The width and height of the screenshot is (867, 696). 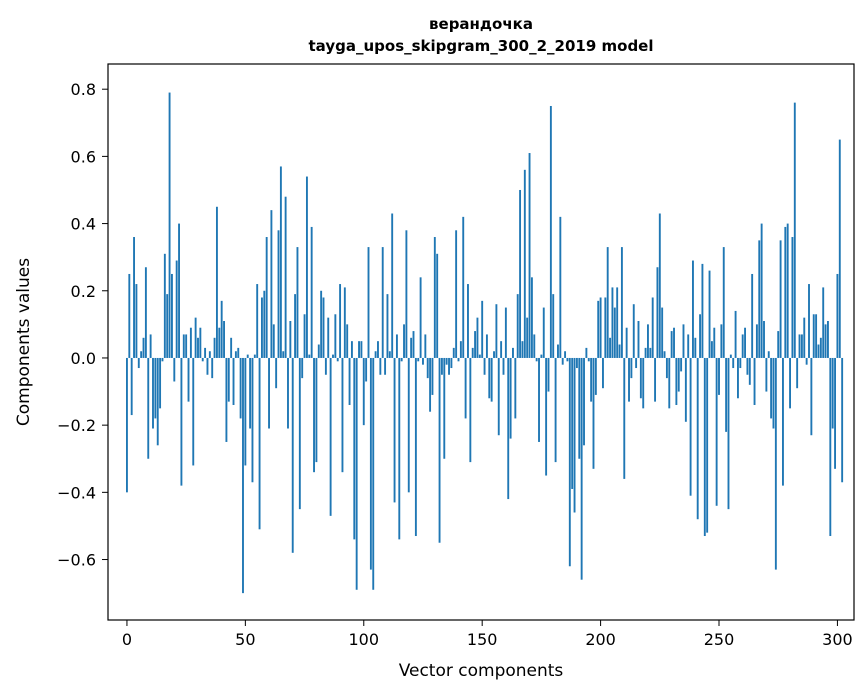 What do you see at coordinates (83, 224) in the screenshot?
I see `y-tick-label: 0.4` at bounding box center [83, 224].